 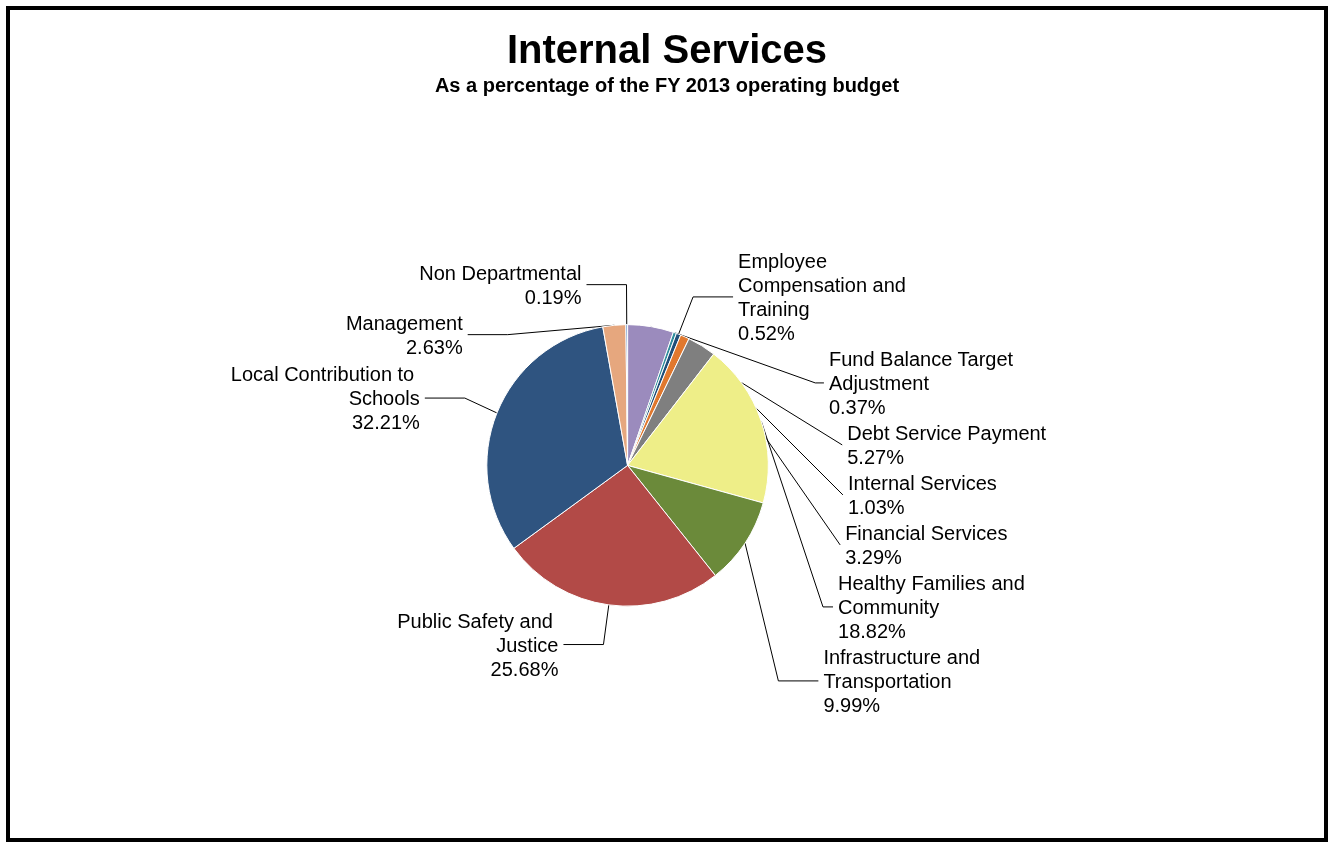 I want to click on slice-label: Management, so click(x=404, y=322).